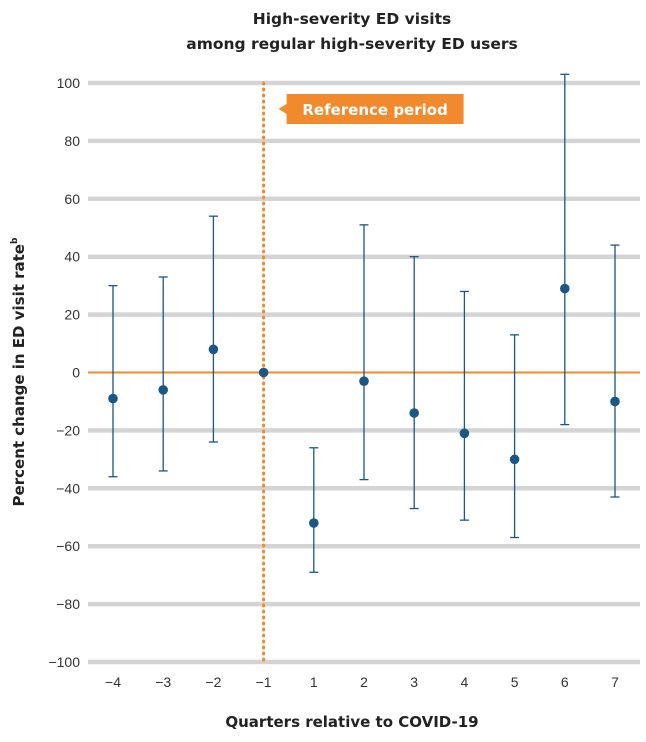  Describe the element at coordinates (72, 199) in the screenshot. I see `y-tick-label: 60` at that location.